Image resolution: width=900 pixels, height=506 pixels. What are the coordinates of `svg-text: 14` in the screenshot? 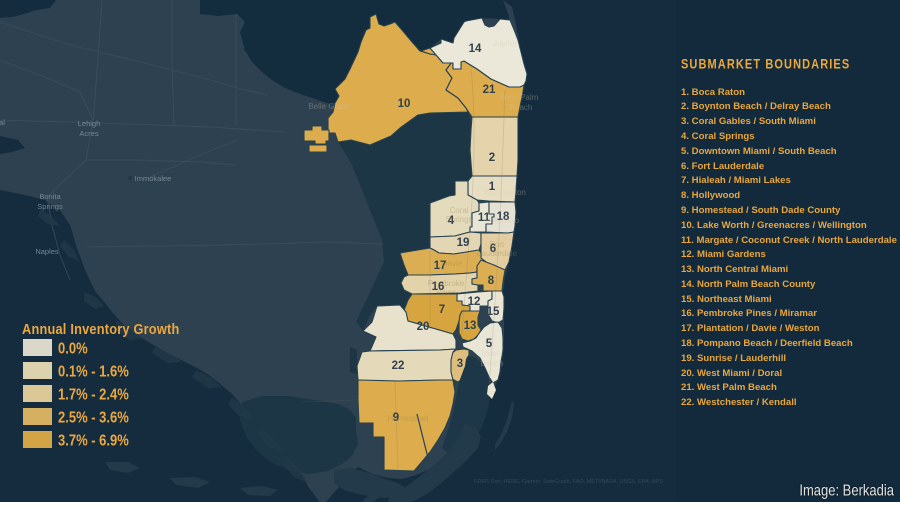 It's located at (475, 49).